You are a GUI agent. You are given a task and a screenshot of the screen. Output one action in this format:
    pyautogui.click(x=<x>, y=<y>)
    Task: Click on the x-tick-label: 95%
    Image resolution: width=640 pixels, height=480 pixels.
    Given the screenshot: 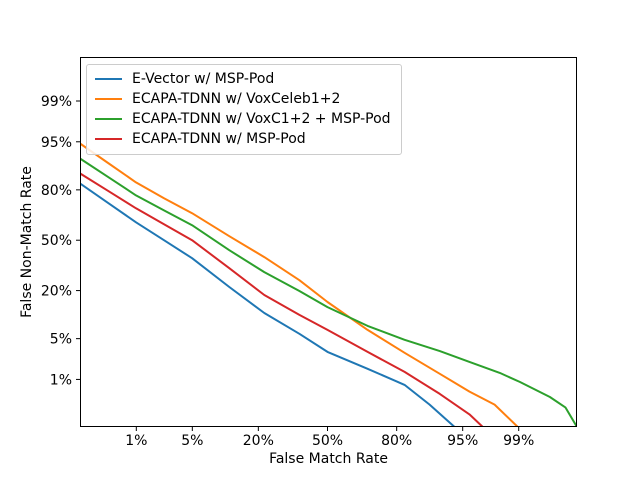 What is the action you would take?
    pyautogui.click(x=462, y=441)
    